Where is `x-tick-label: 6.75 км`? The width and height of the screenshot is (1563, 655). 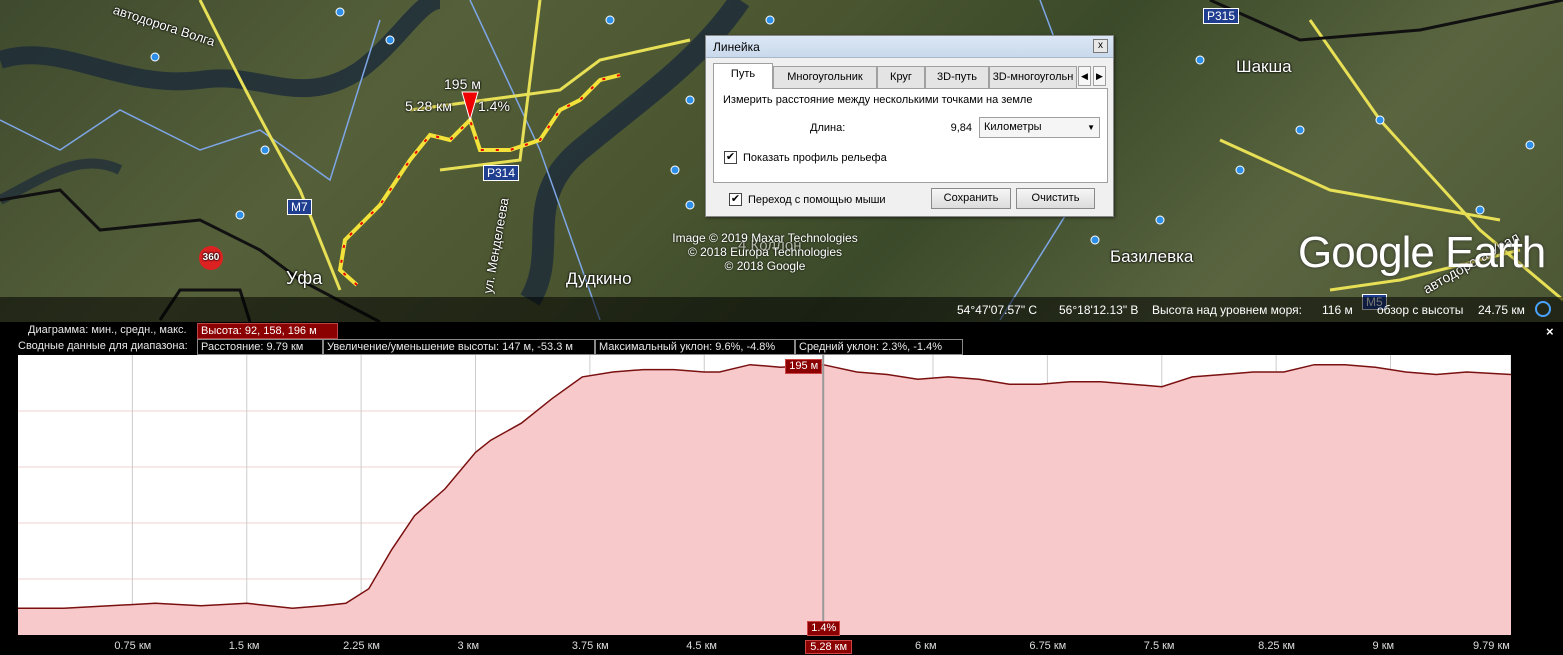 x-tick-label: 6.75 км is located at coordinates (1048, 646).